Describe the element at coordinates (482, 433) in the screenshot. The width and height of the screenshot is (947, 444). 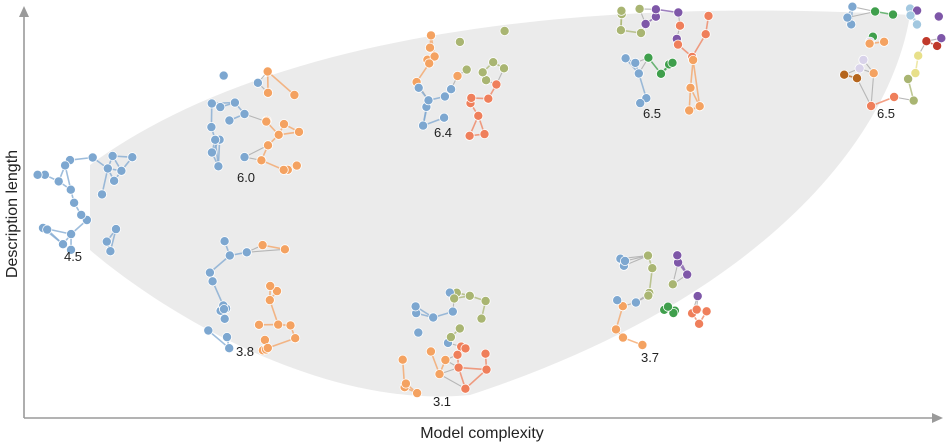
I see `x-axis-label: Model complexity` at that location.